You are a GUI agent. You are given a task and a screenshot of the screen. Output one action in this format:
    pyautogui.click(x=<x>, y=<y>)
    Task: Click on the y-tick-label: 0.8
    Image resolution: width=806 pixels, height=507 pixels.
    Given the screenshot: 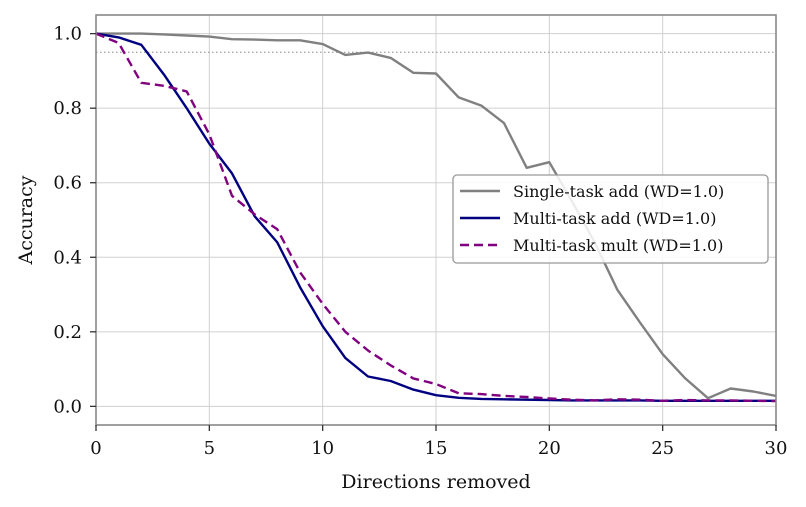 What is the action you would take?
    pyautogui.click(x=67, y=108)
    